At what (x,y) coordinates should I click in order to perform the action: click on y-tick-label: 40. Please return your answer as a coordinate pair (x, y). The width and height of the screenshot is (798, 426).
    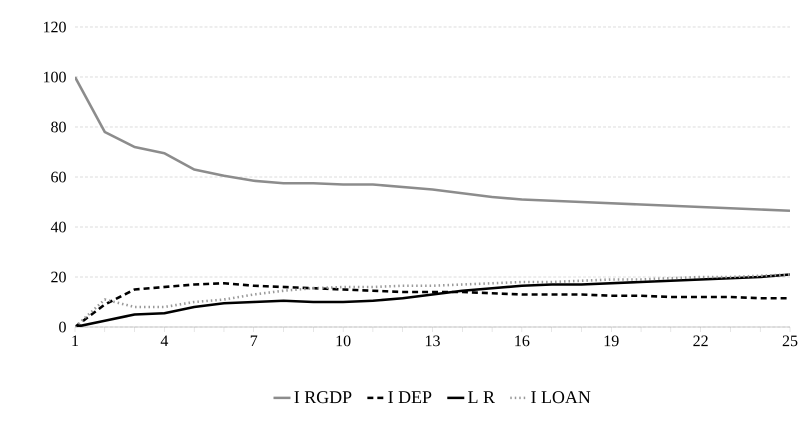
    Looking at the image, I should click on (58, 227).